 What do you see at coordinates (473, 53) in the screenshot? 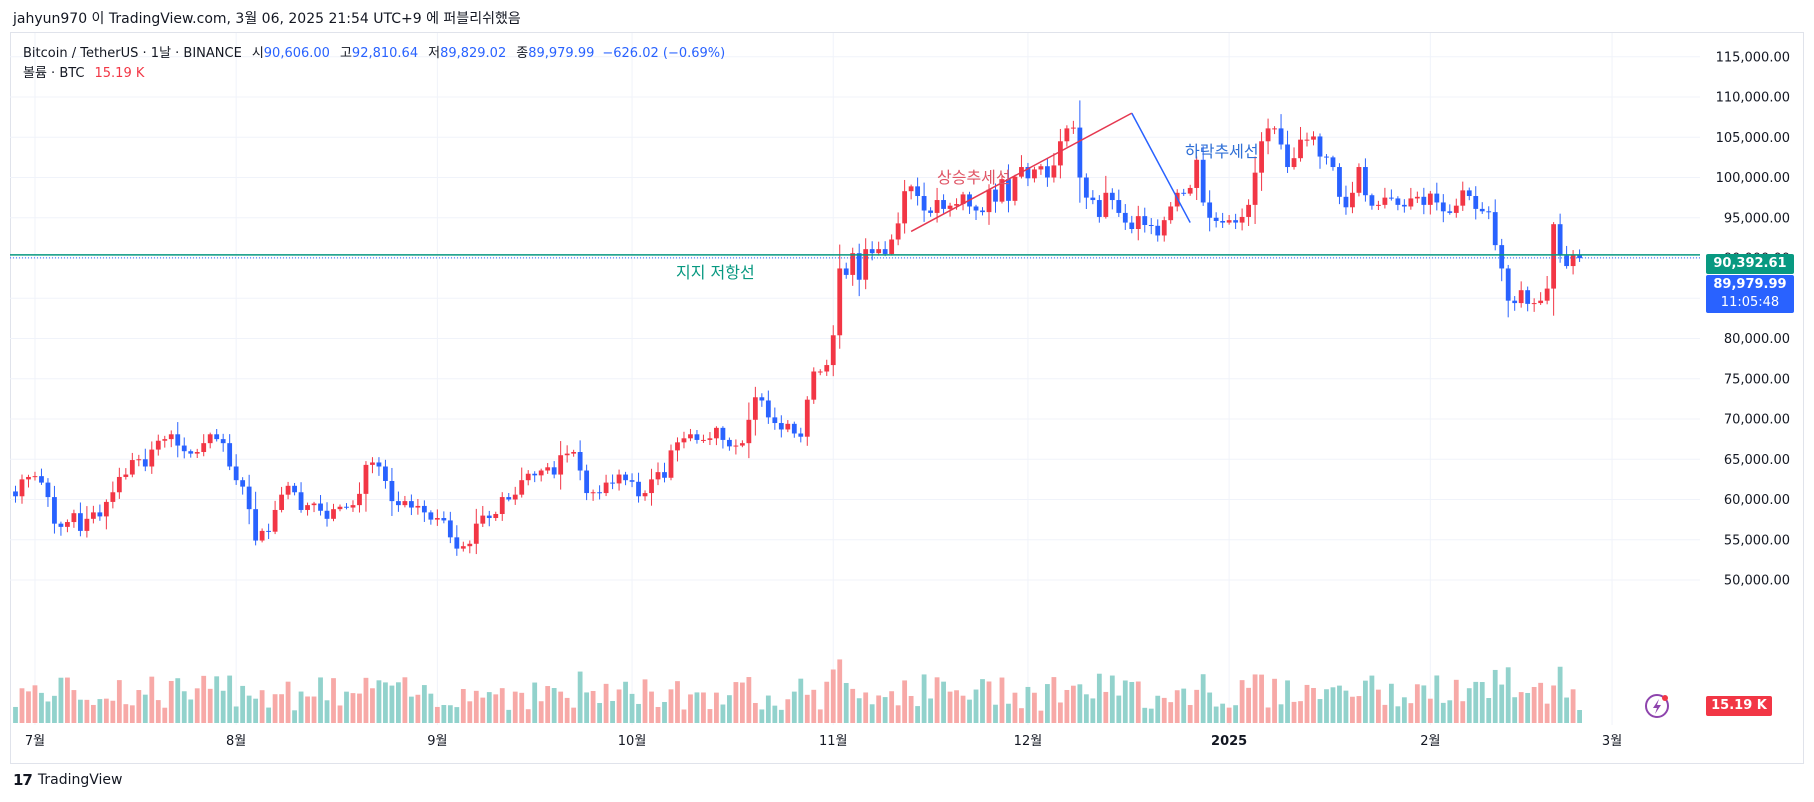
I see `low-value: 89,829.02` at bounding box center [473, 53].